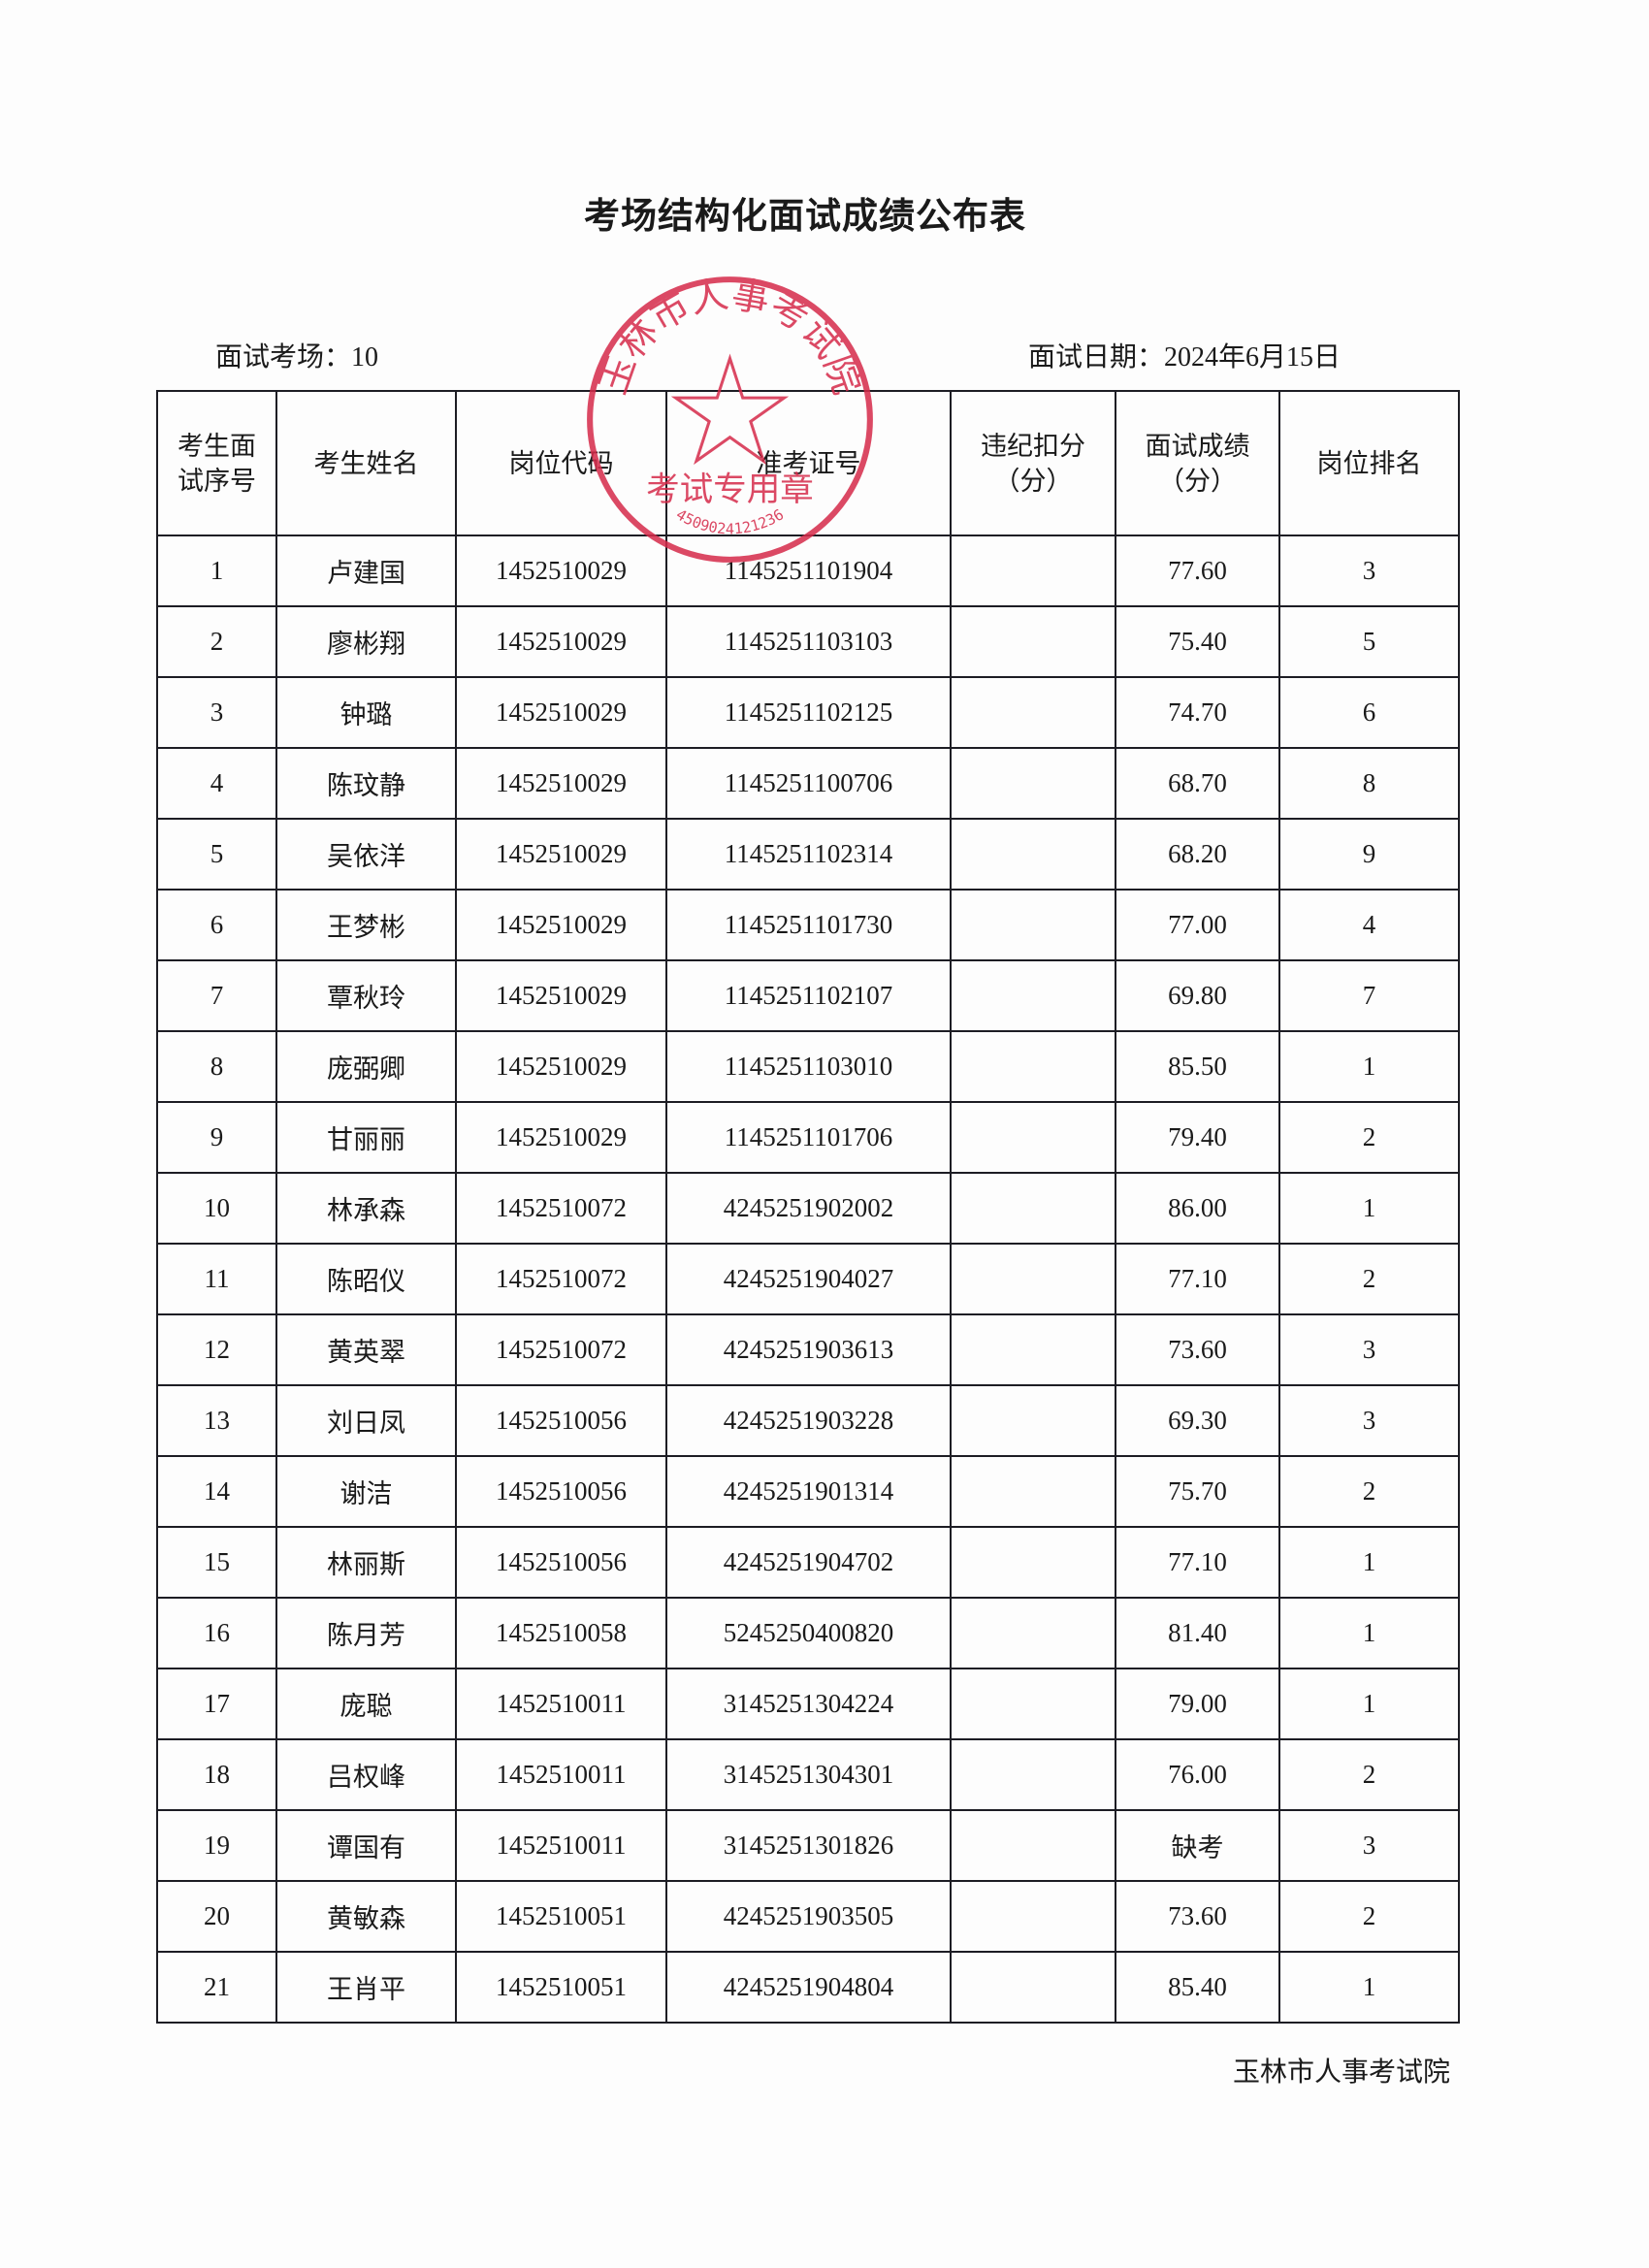 This screenshot has width=1649, height=2268. What do you see at coordinates (1197, 1774) in the screenshot?
I see `cell-score: 76.00` at bounding box center [1197, 1774].